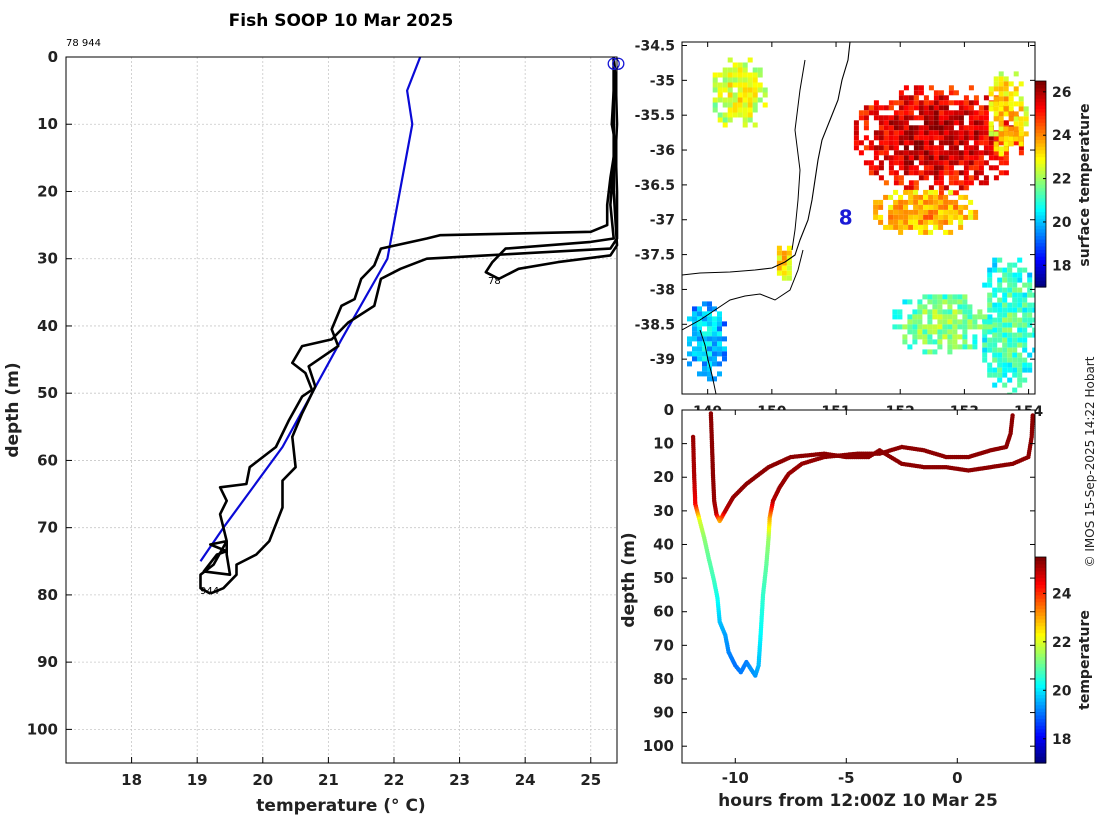  What do you see at coordinates (47, 662) in the screenshot?
I see `profile-ytick-label: 90` at bounding box center [47, 662].